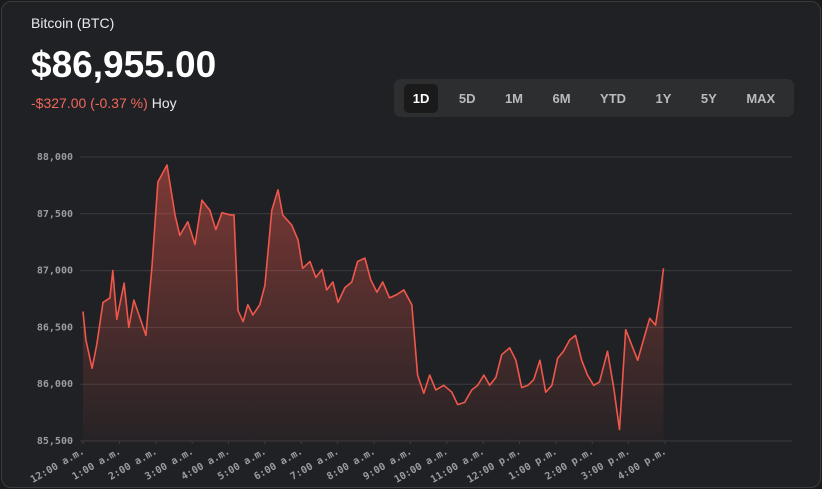 This screenshot has width=822, height=489. Describe the element at coordinates (55, 441) in the screenshot. I see `y-tick-label: 85,500` at that location.